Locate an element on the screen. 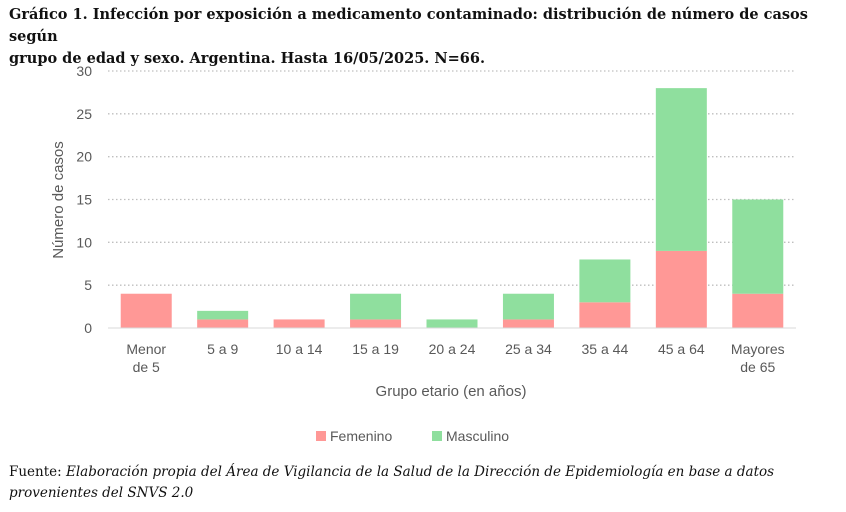 This screenshot has width=846, height=512. x-tick-label: 20 a 24 is located at coordinates (452, 349).